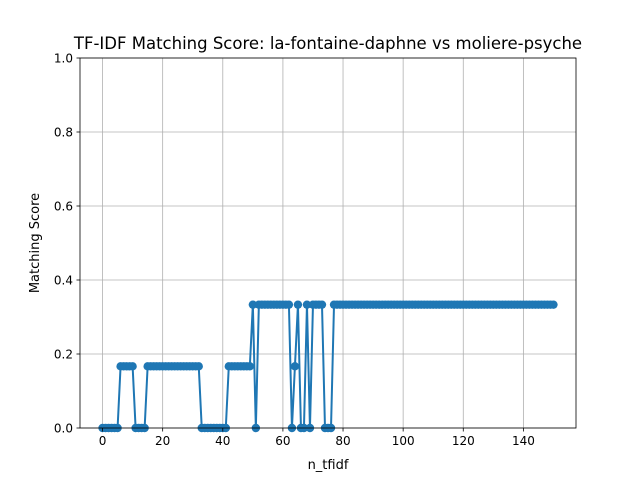  I want to click on y-tick-label: 0.8, so click(63, 133).